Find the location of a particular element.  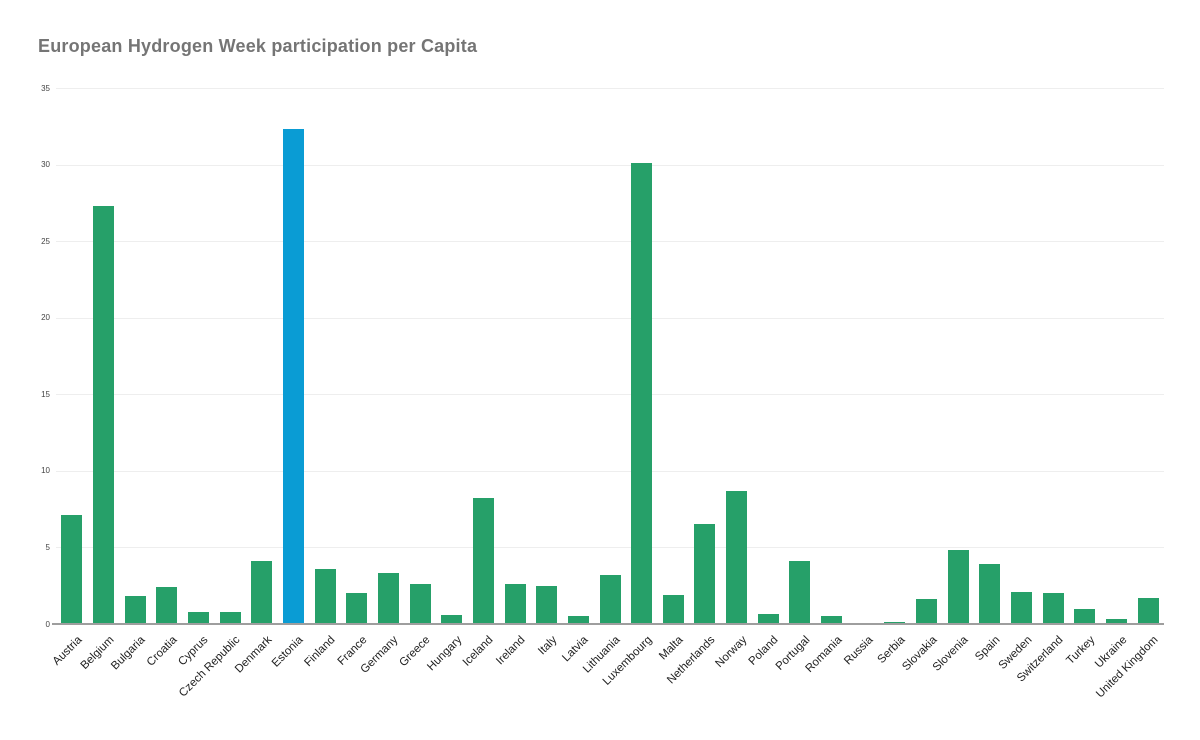

y-axis-tick-15: 15 is located at coordinates (45, 394).